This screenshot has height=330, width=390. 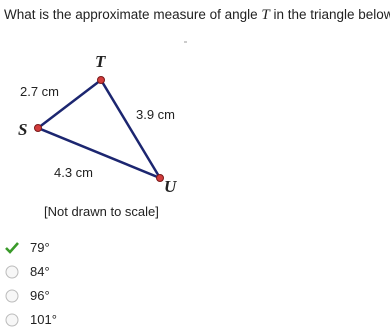 What do you see at coordinates (156, 114) in the screenshot?
I see `side-label: 3.9 cm` at bounding box center [156, 114].